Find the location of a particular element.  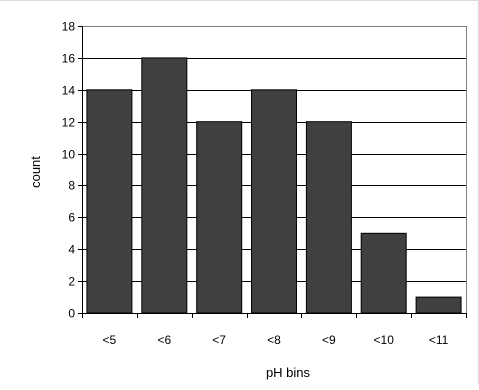

y-tick-label: 14 is located at coordinates (69, 91).